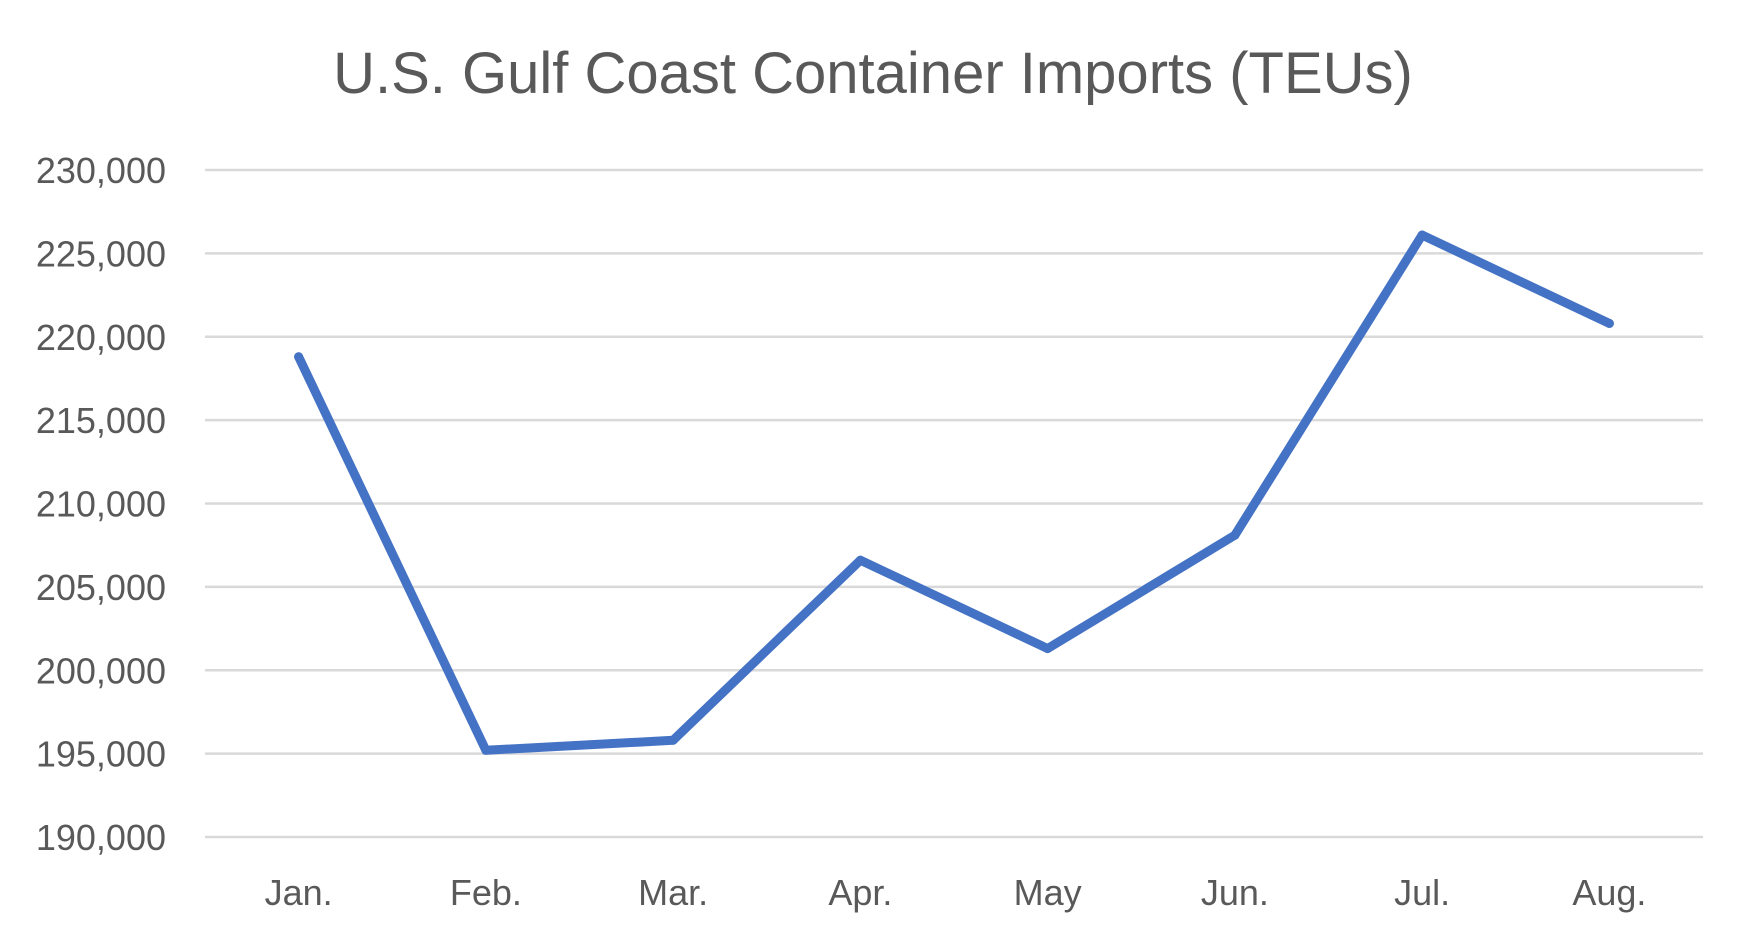 The height and width of the screenshot is (938, 1746). What do you see at coordinates (101, 837) in the screenshot?
I see `y-tick-label: 190,000` at bounding box center [101, 837].